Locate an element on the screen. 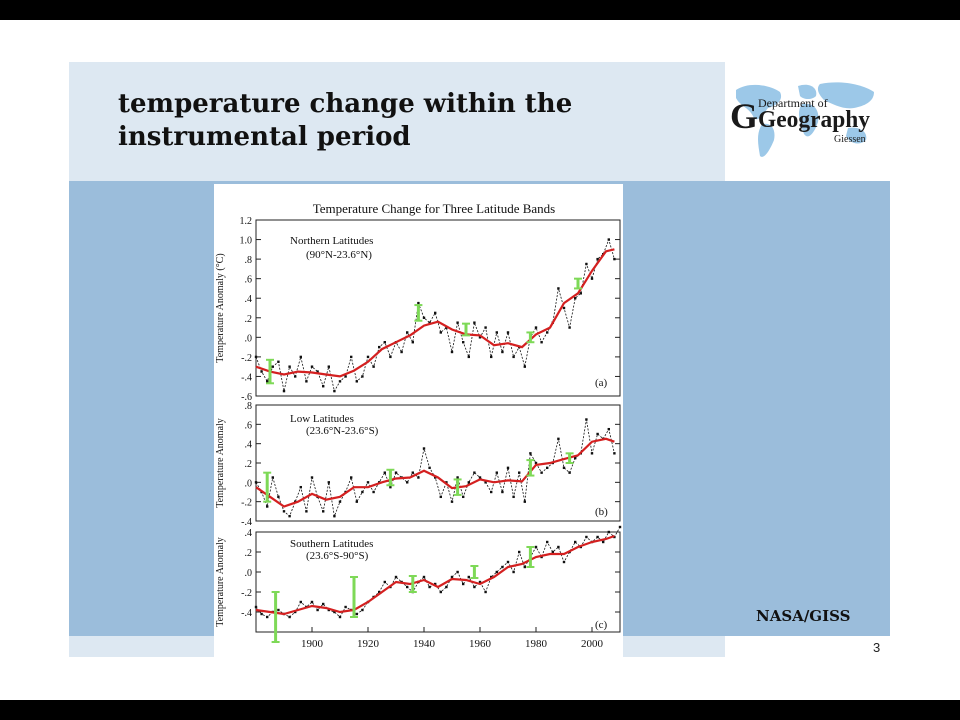  panel-b-yticks: -.4 -.2 .0 .2 .4 .6 .8 is located at coordinates (430, 464).